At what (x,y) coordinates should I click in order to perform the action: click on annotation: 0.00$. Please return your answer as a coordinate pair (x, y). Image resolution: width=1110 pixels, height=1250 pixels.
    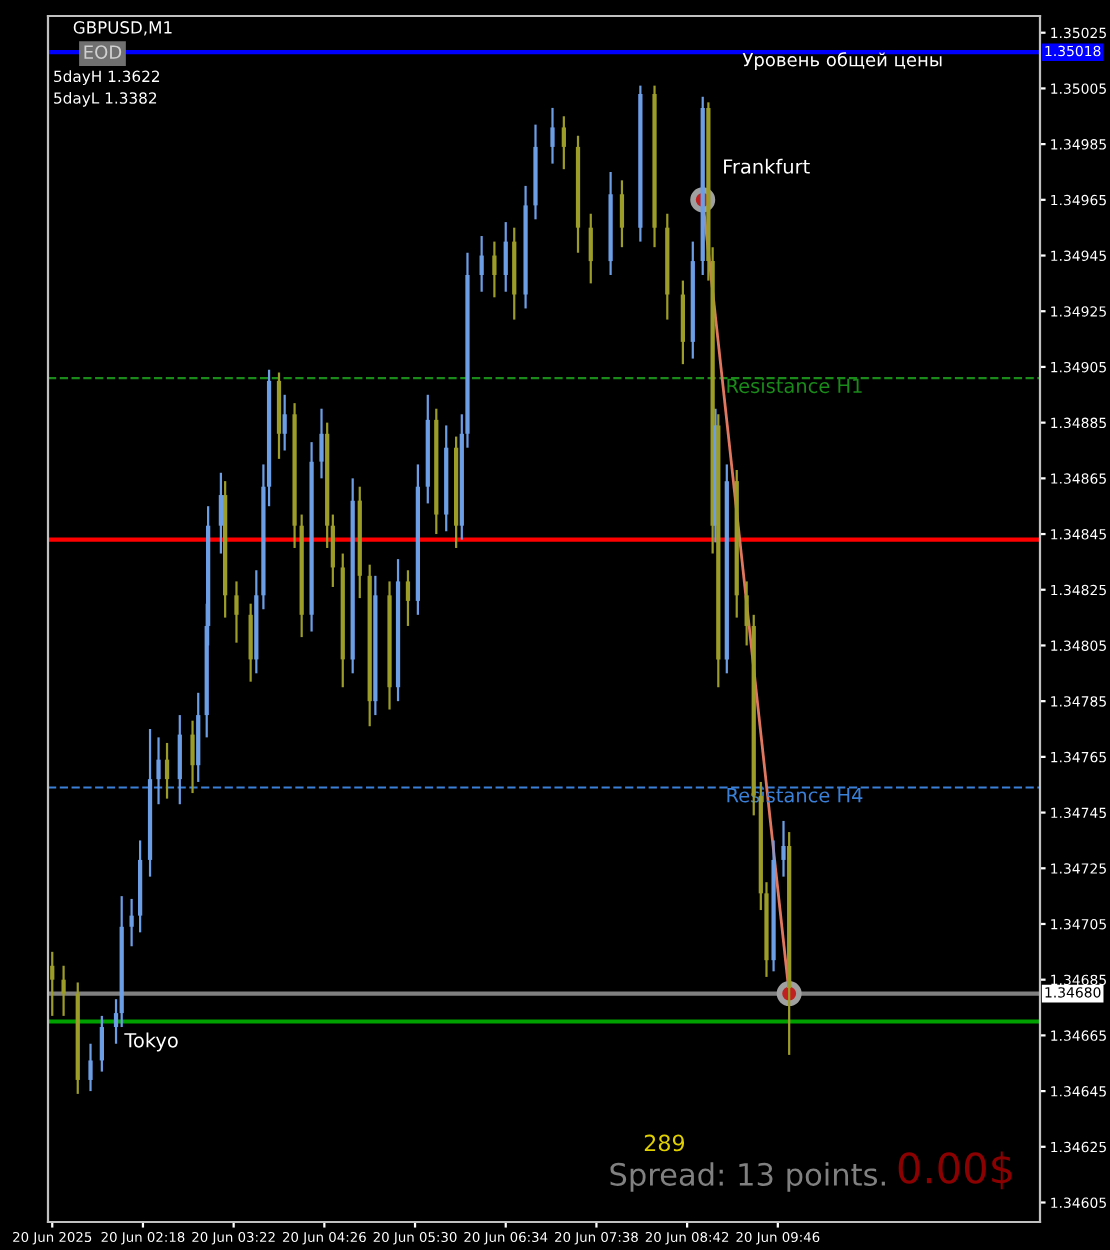
    Looking at the image, I should click on (955, 1170).